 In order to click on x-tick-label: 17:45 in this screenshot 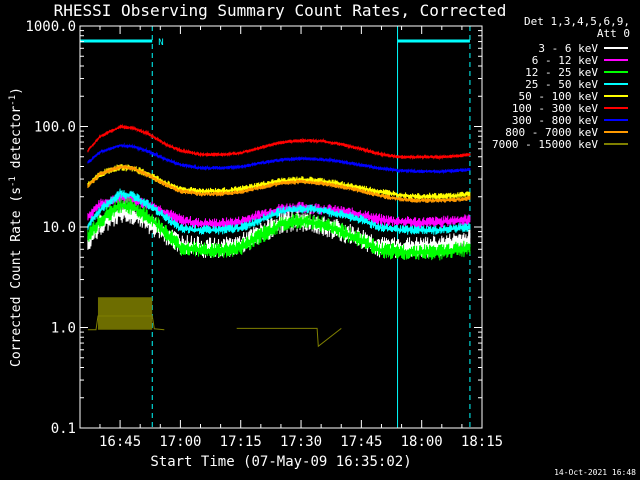, I will do `click(361, 442)`.